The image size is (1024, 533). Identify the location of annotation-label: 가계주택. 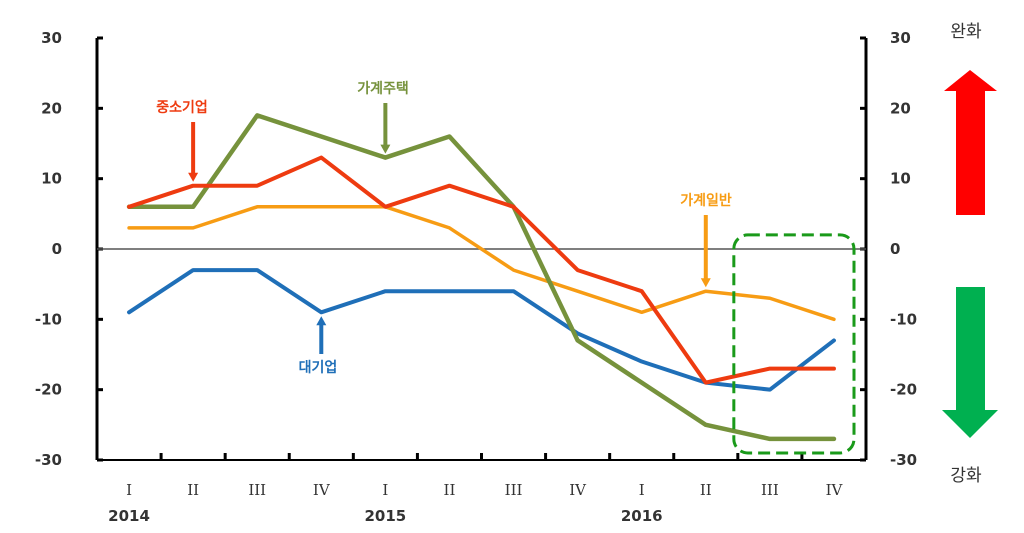
(383, 88).